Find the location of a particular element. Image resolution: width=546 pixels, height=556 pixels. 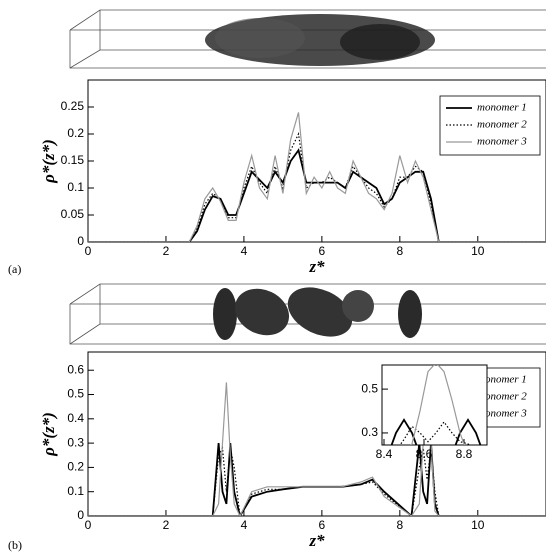

y-tick-label: 0.15 is located at coordinates (73, 160).